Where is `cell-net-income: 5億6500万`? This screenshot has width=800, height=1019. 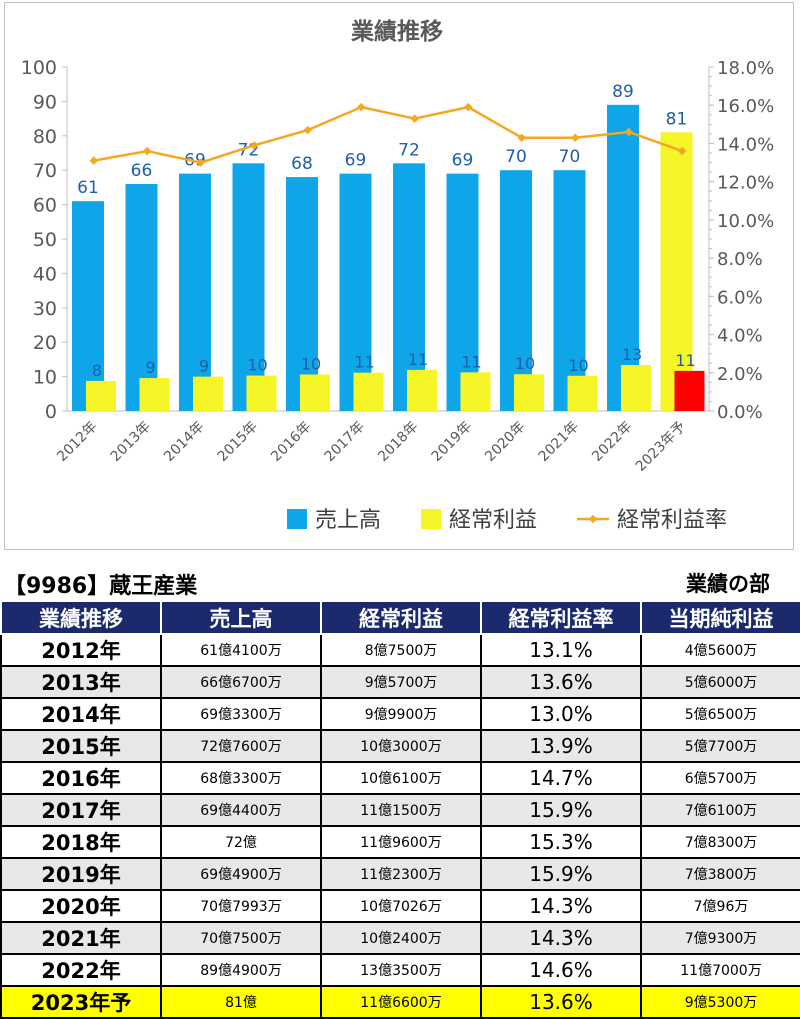 cell-net-income: 5億6500万 is located at coordinates (720, 714).